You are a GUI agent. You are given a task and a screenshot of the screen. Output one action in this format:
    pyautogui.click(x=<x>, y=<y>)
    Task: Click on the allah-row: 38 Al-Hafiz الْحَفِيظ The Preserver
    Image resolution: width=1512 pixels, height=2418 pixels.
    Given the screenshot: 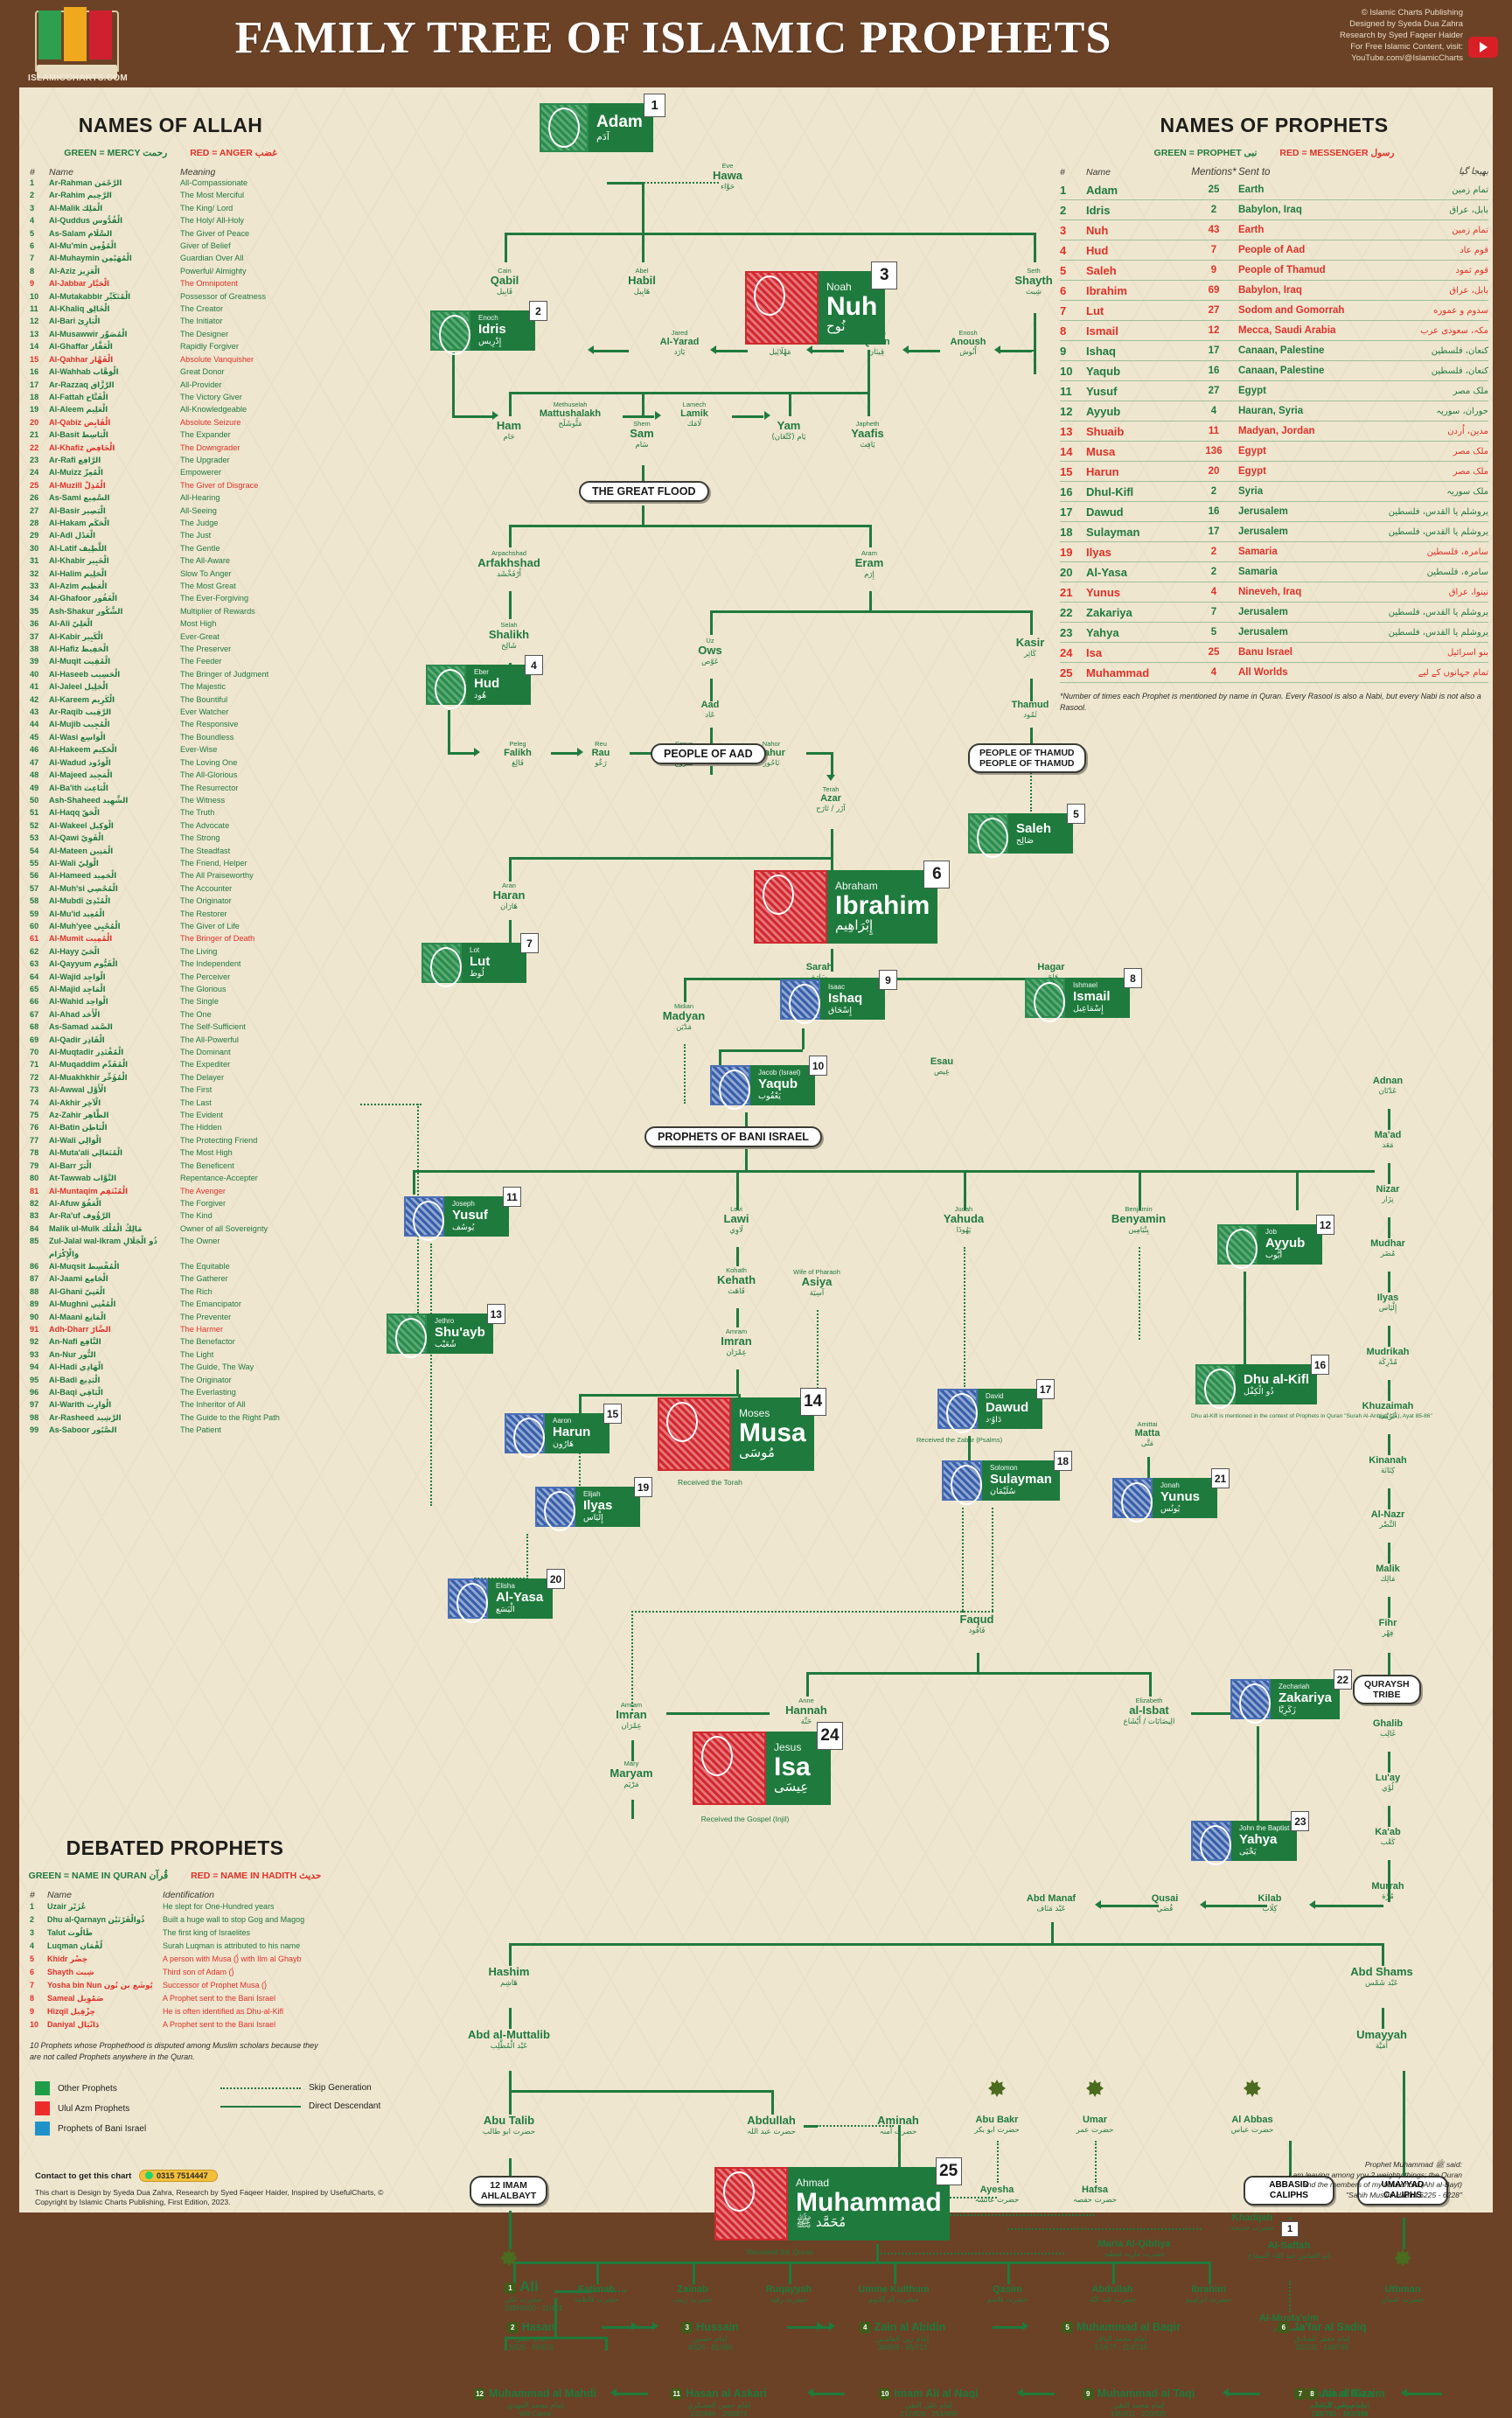 What is the action you would take?
    pyautogui.click(x=171, y=650)
    